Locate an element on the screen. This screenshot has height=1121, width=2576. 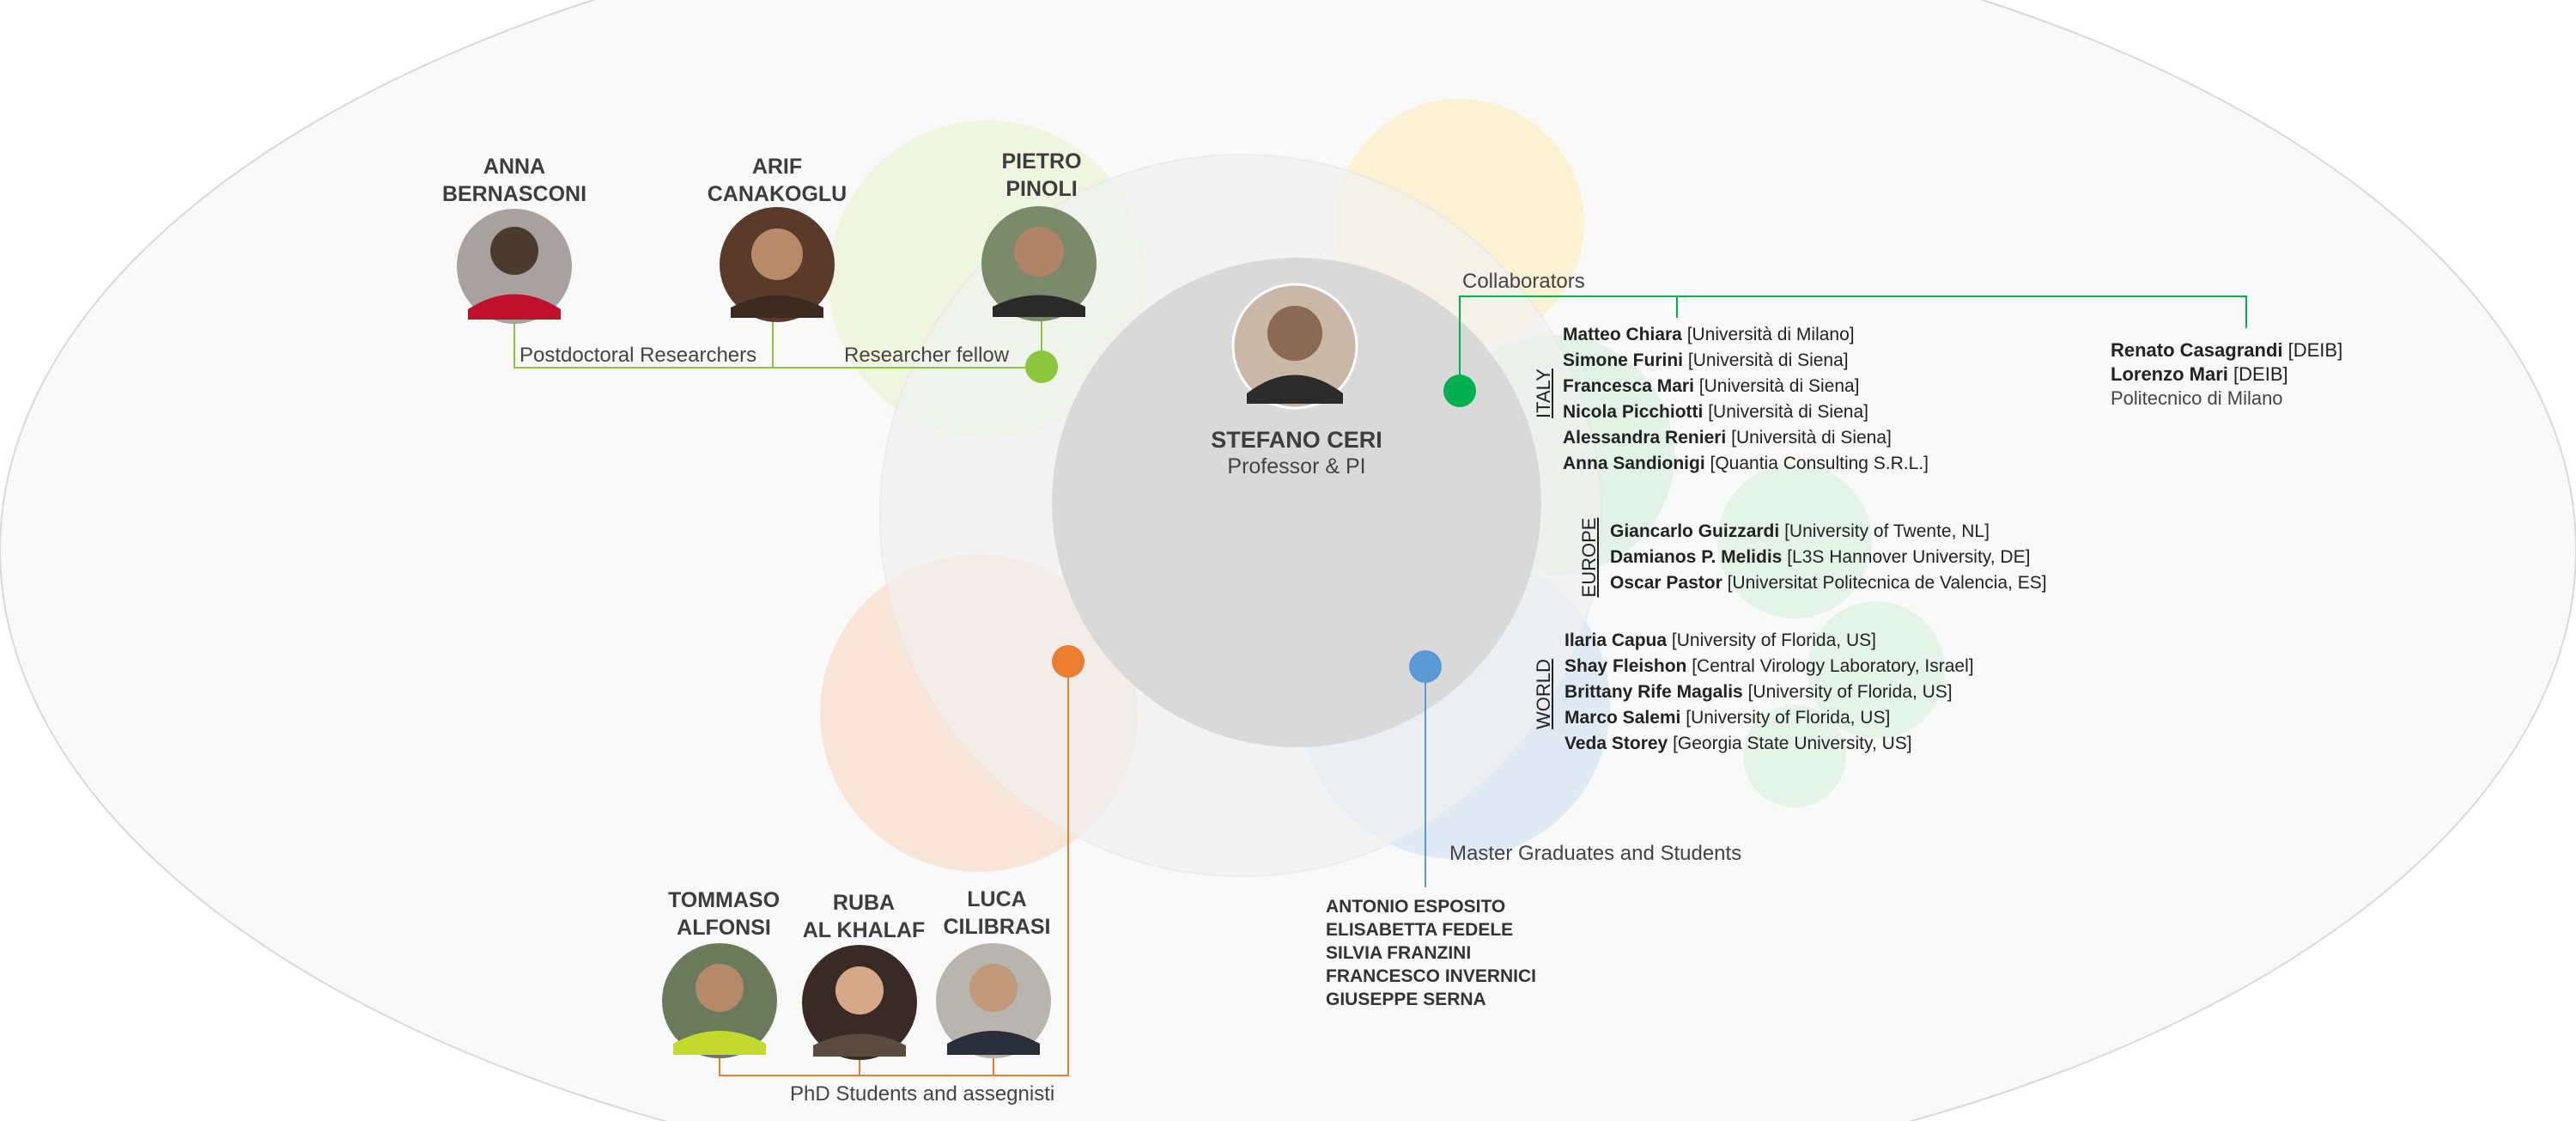
collab-member: Simone Furini [Università di Siena] is located at coordinates (1706, 360).